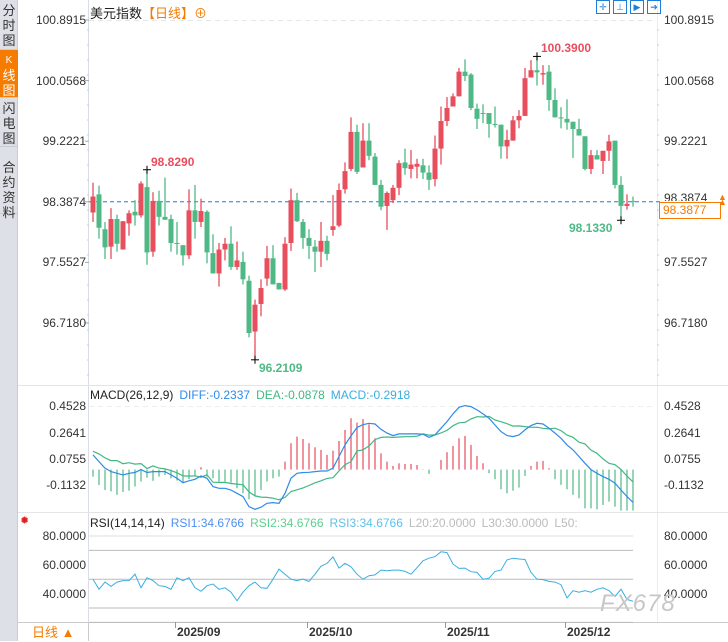 The image size is (728, 642). What do you see at coordinates (207, 523) in the screenshot?
I see `rsi1-value: RSI1:34.6766` at bounding box center [207, 523].